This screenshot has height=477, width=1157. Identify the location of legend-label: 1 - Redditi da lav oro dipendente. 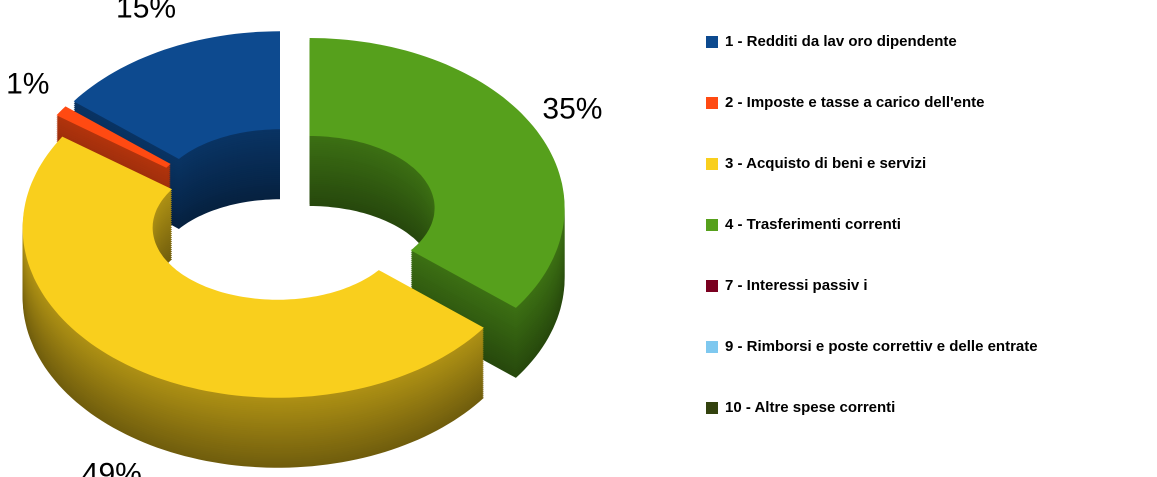
(841, 41).